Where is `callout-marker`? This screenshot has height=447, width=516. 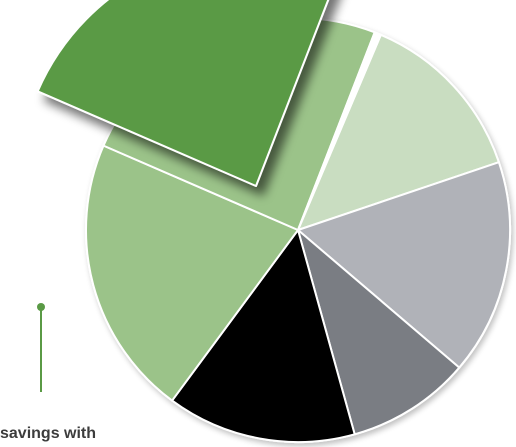
callout-marker is located at coordinates (41, 347).